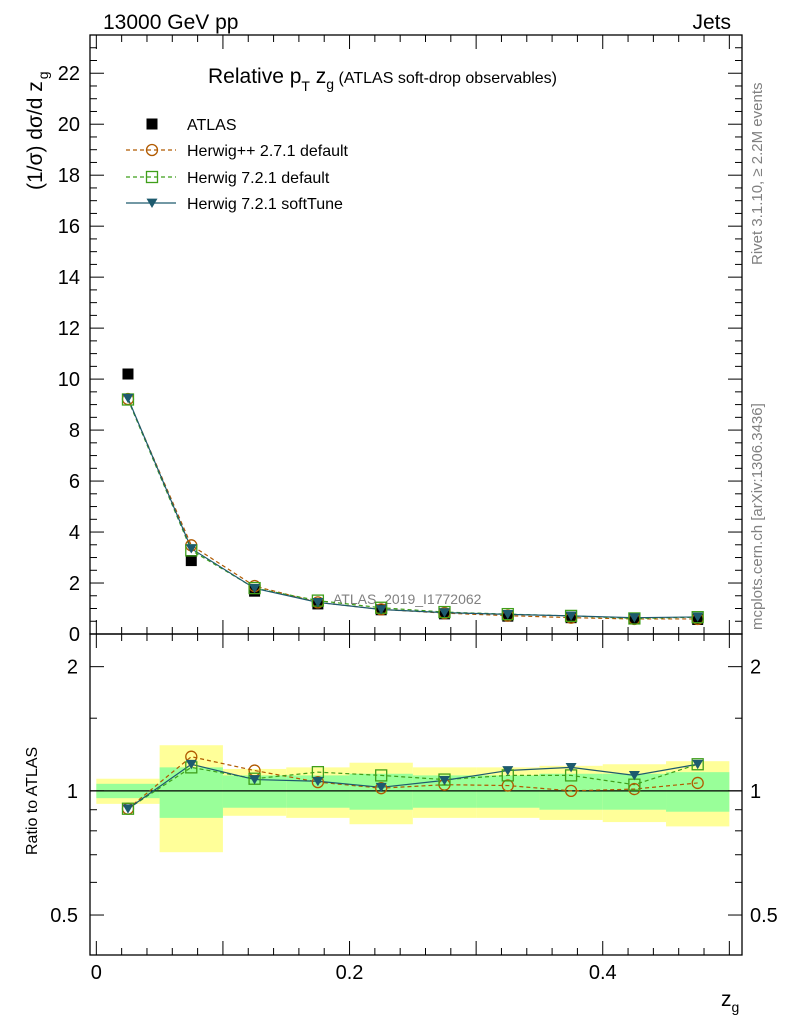  What do you see at coordinates (74, 584) in the screenshot?
I see `main-y-tick-label-1: 2` at bounding box center [74, 584].